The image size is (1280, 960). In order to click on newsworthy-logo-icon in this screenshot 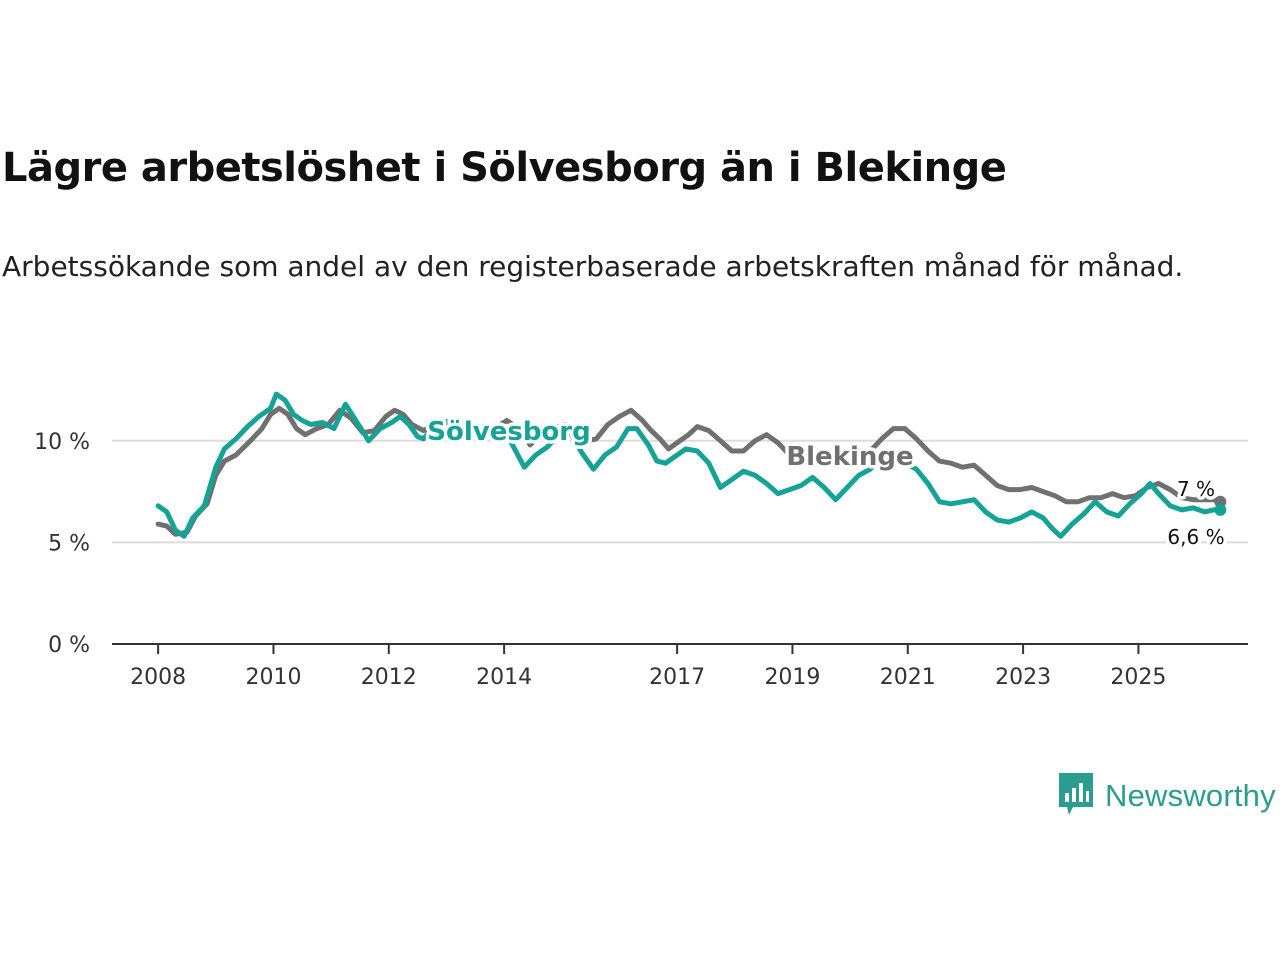, I will do `click(1077, 796)`.